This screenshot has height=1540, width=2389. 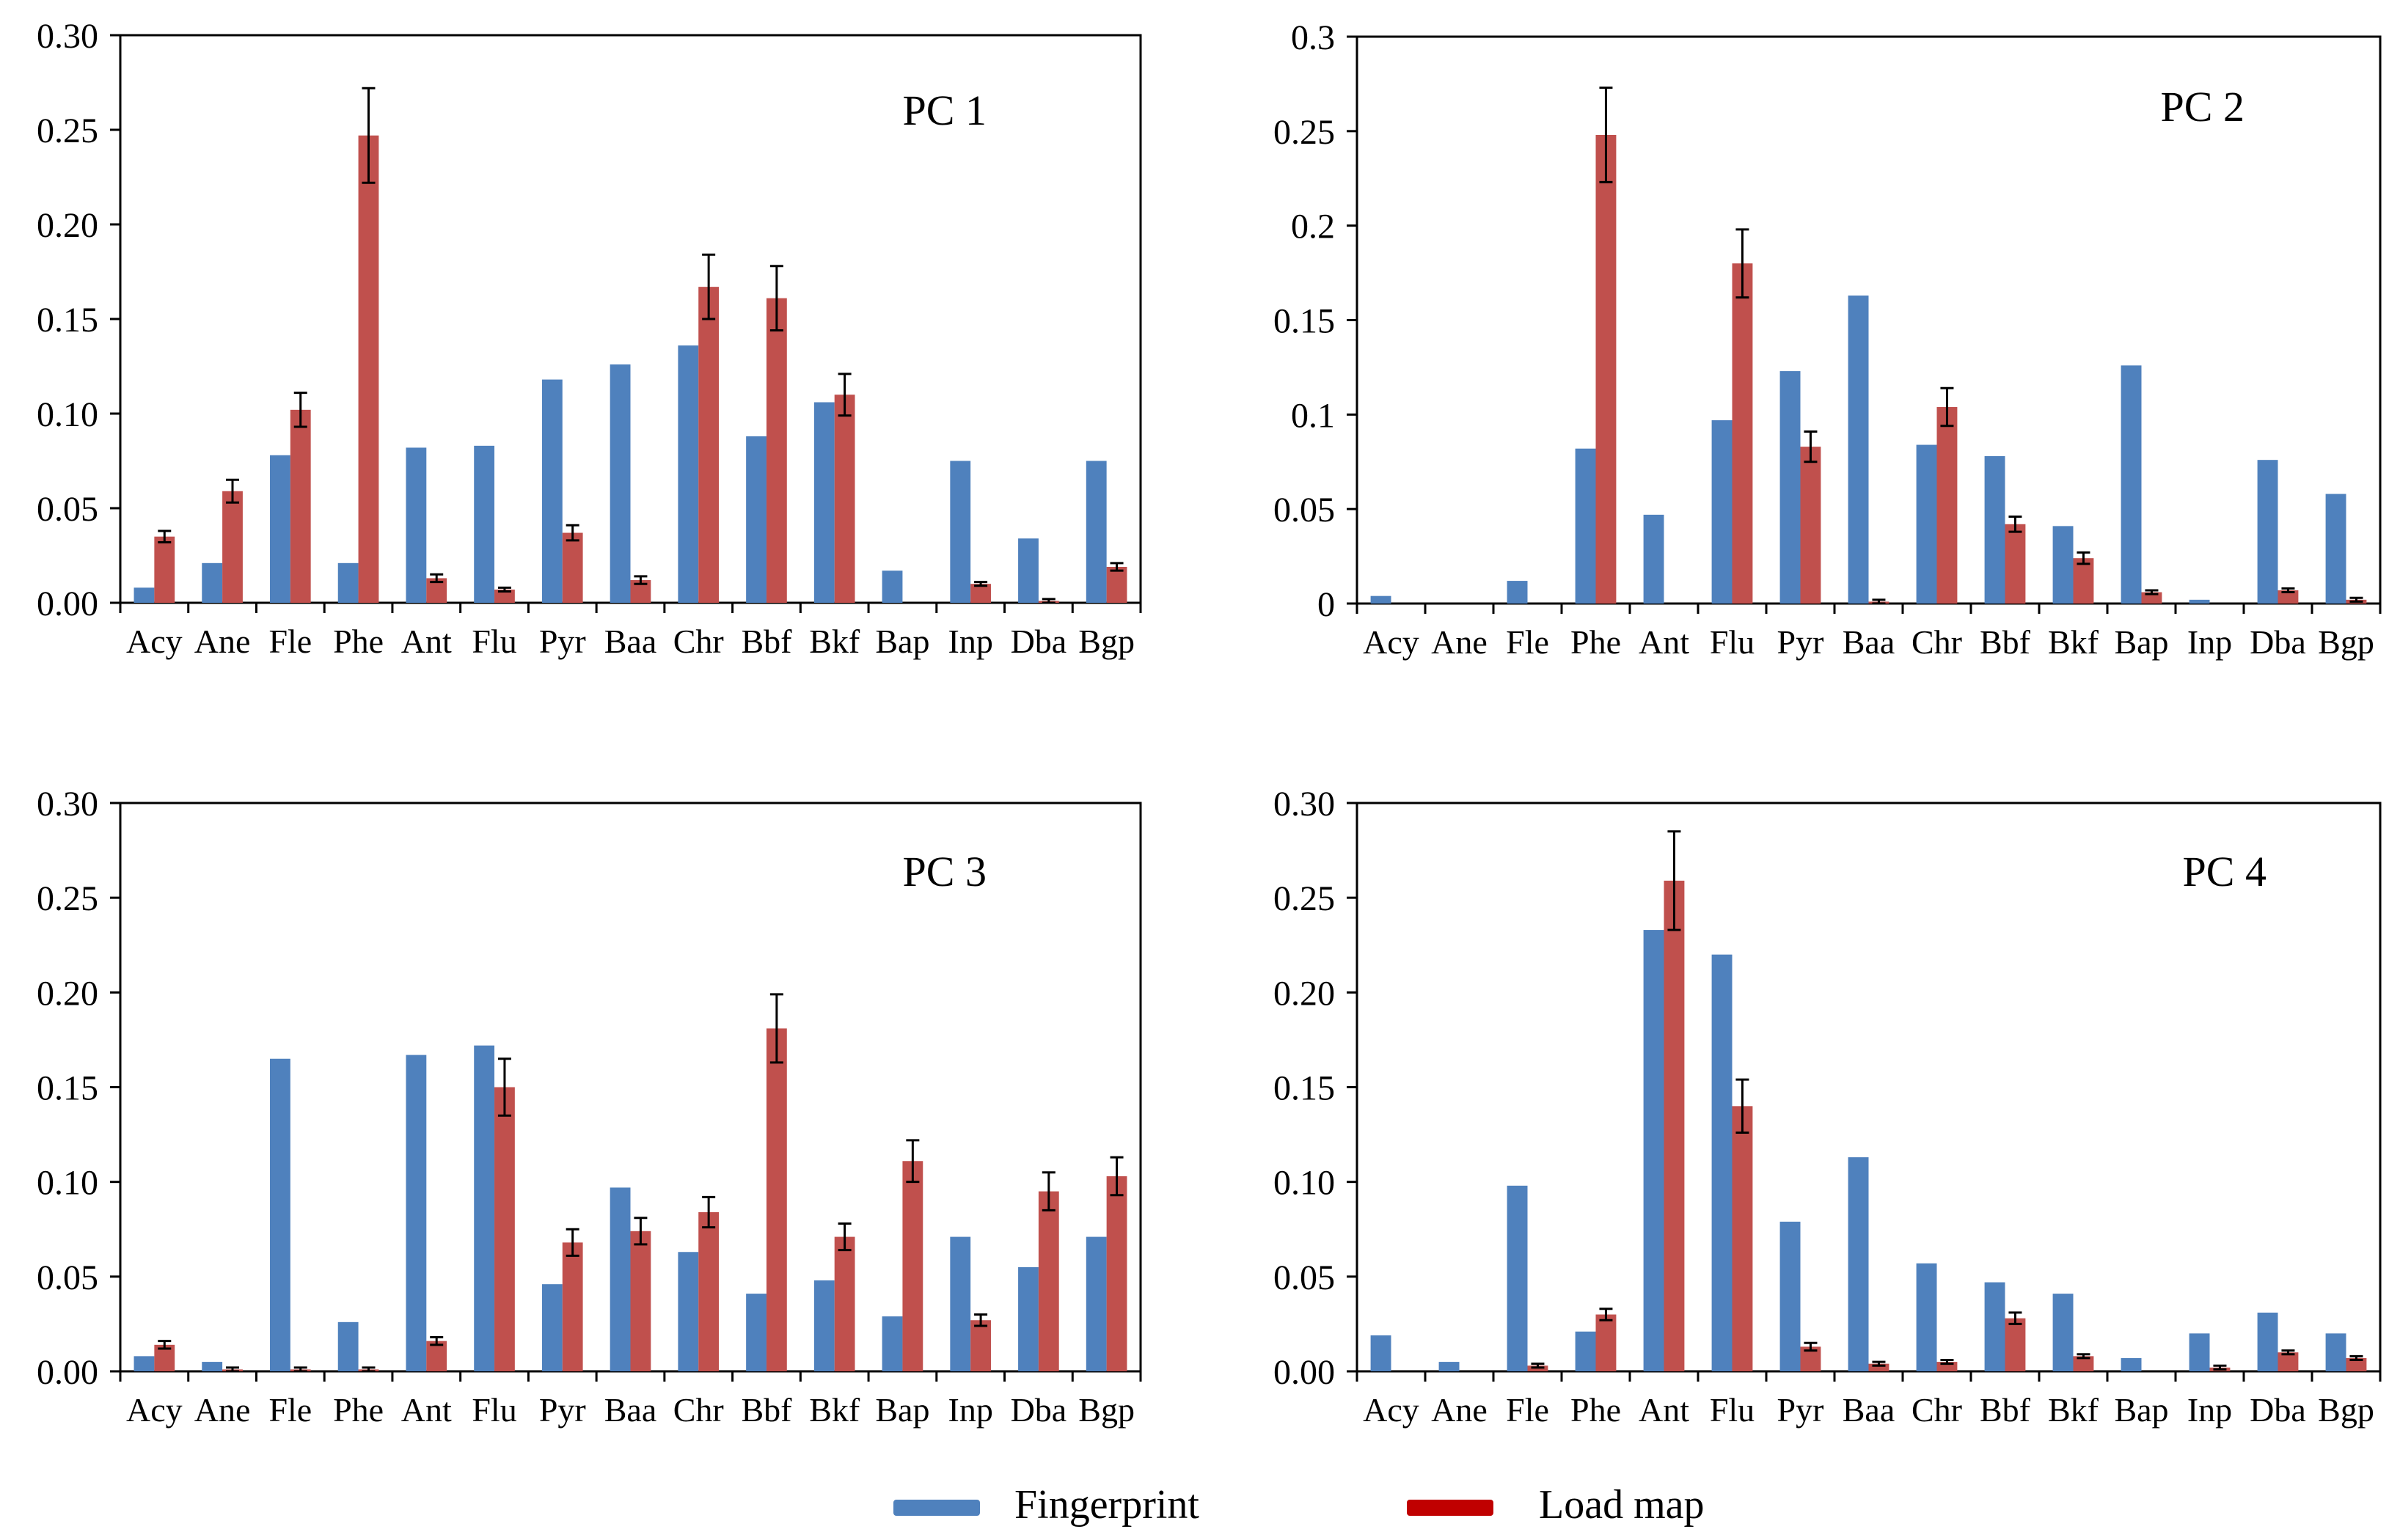 What do you see at coordinates (1585, 526) in the screenshot?
I see `bar-fingerprint-phe` at bounding box center [1585, 526].